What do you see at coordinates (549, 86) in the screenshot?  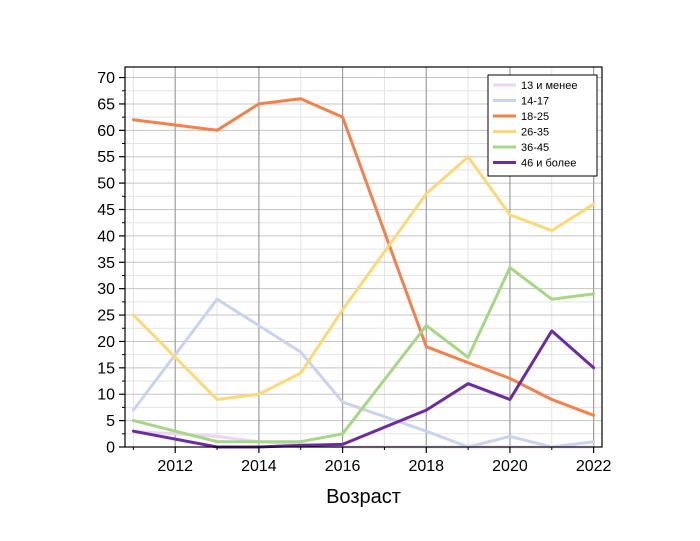 I see `legend-label: 13 и менее` at bounding box center [549, 86].